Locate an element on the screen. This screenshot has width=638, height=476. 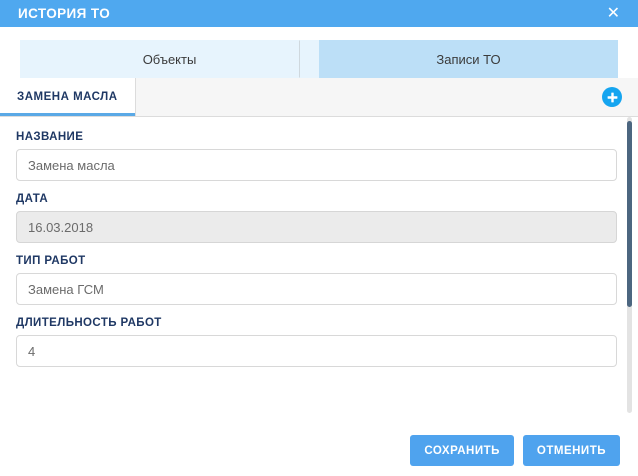
field-date: ДАТА is located at coordinates (316, 218).